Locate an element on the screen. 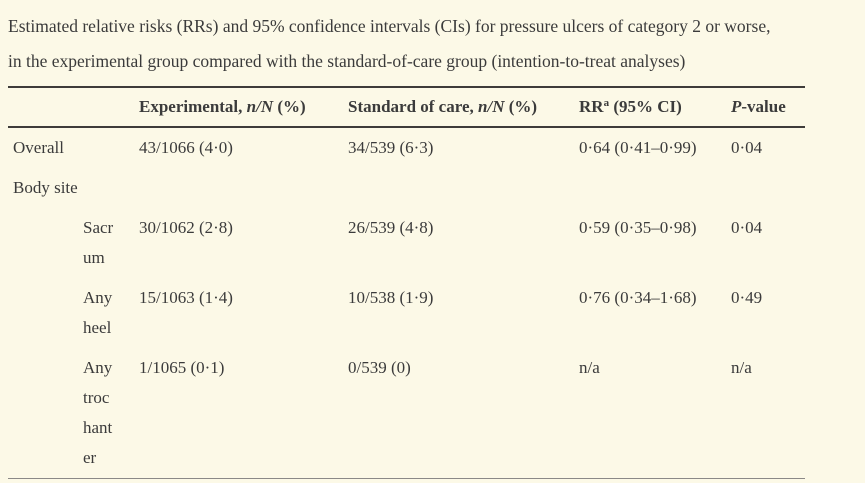 This screenshot has height=483, width=865. row-label-main: Body site is located at coordinates (45, 187).